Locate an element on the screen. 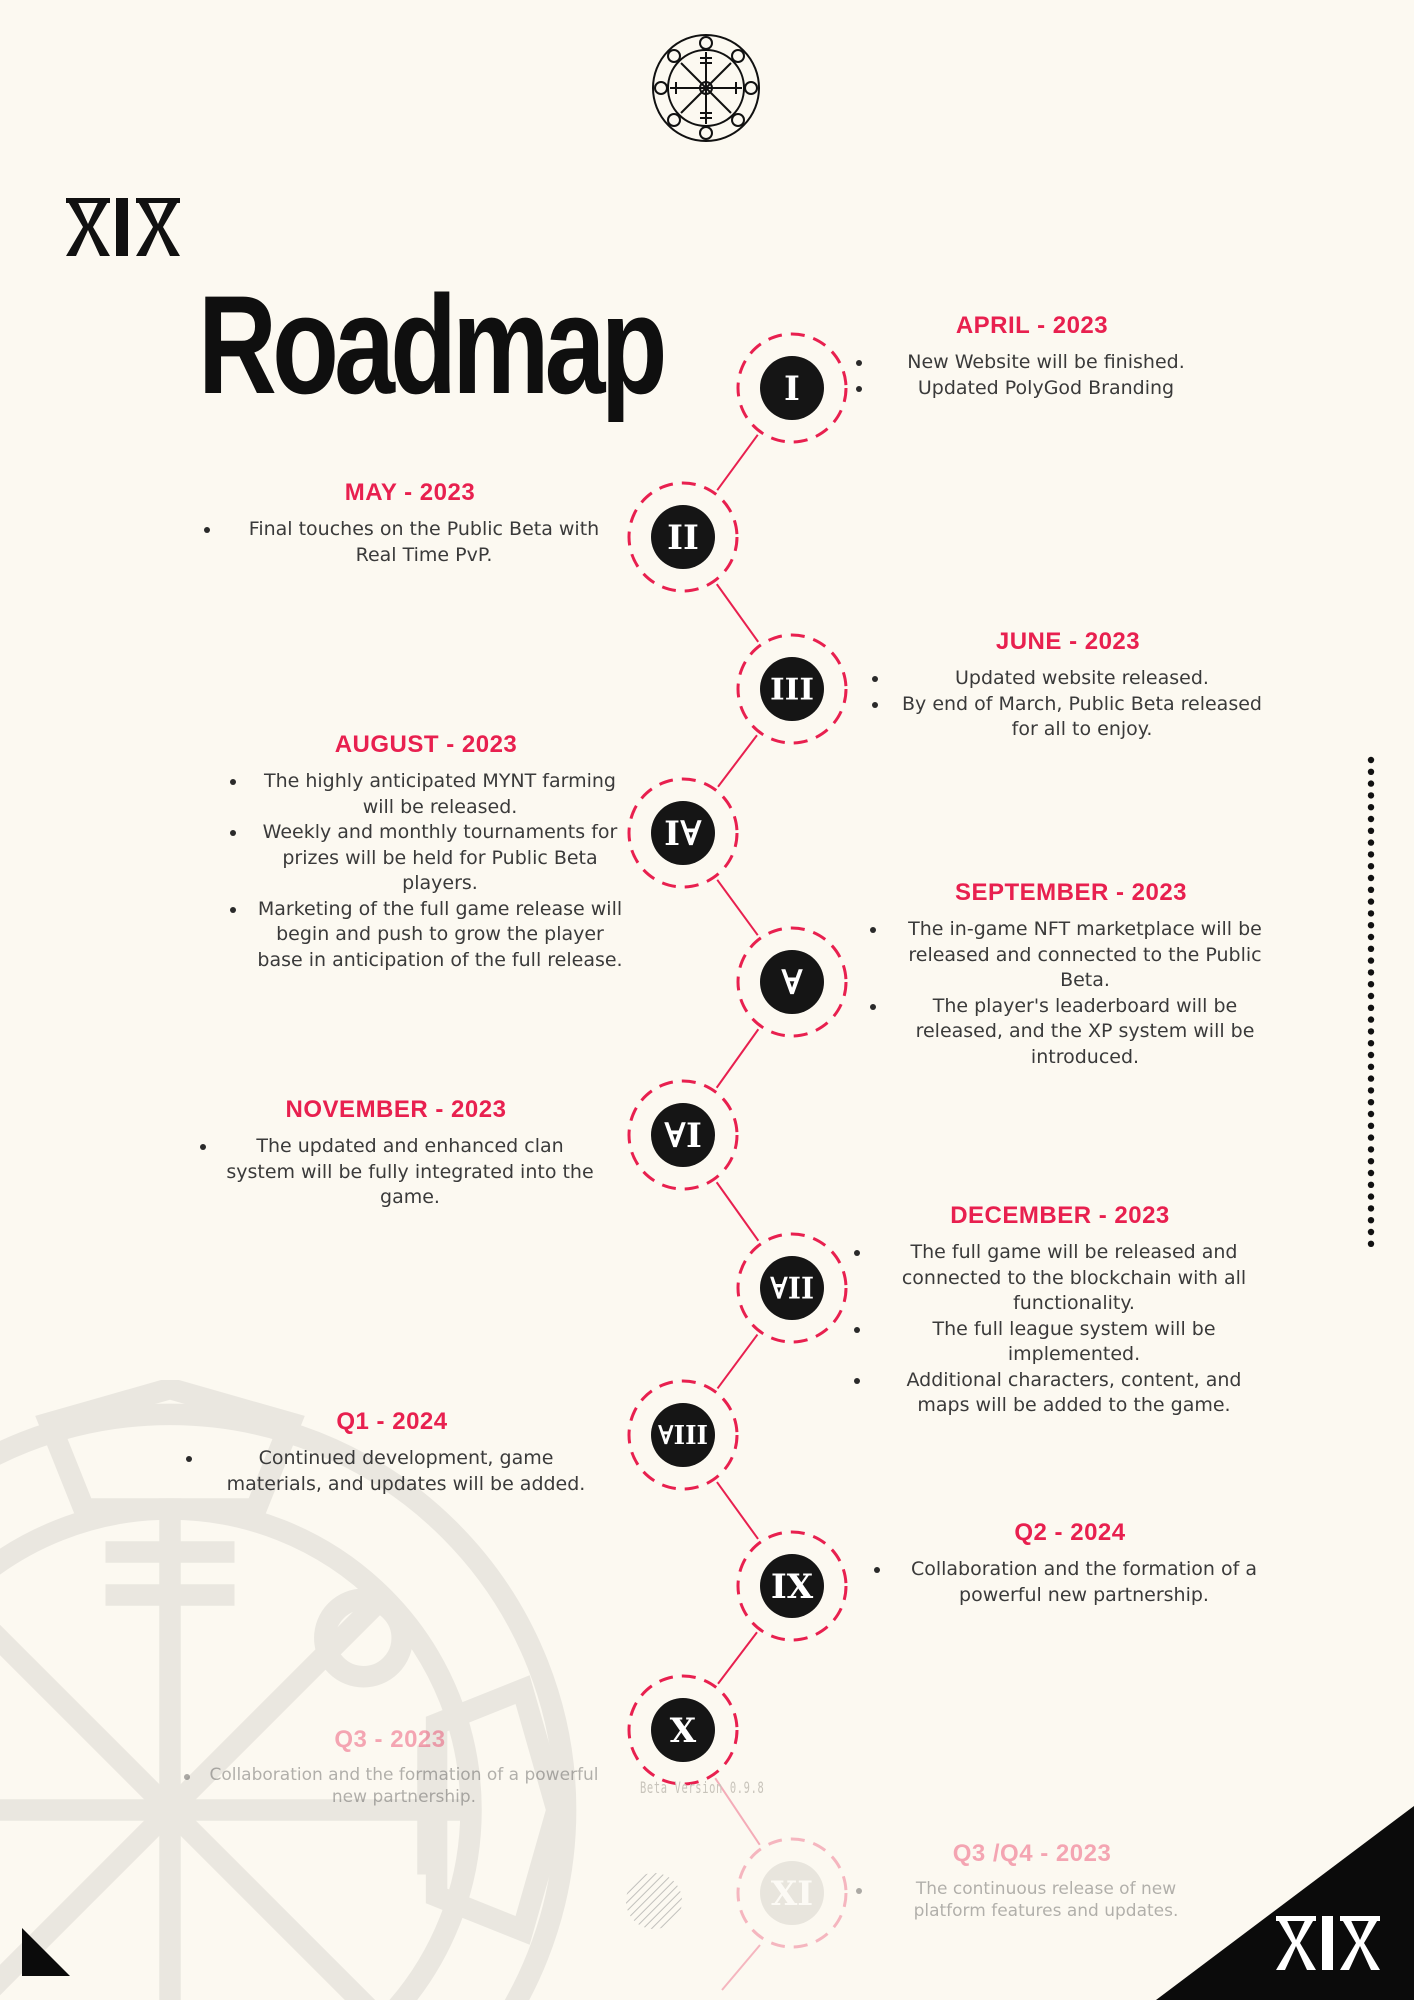  node-numeral: IX is located at coordinates (792, 1587).